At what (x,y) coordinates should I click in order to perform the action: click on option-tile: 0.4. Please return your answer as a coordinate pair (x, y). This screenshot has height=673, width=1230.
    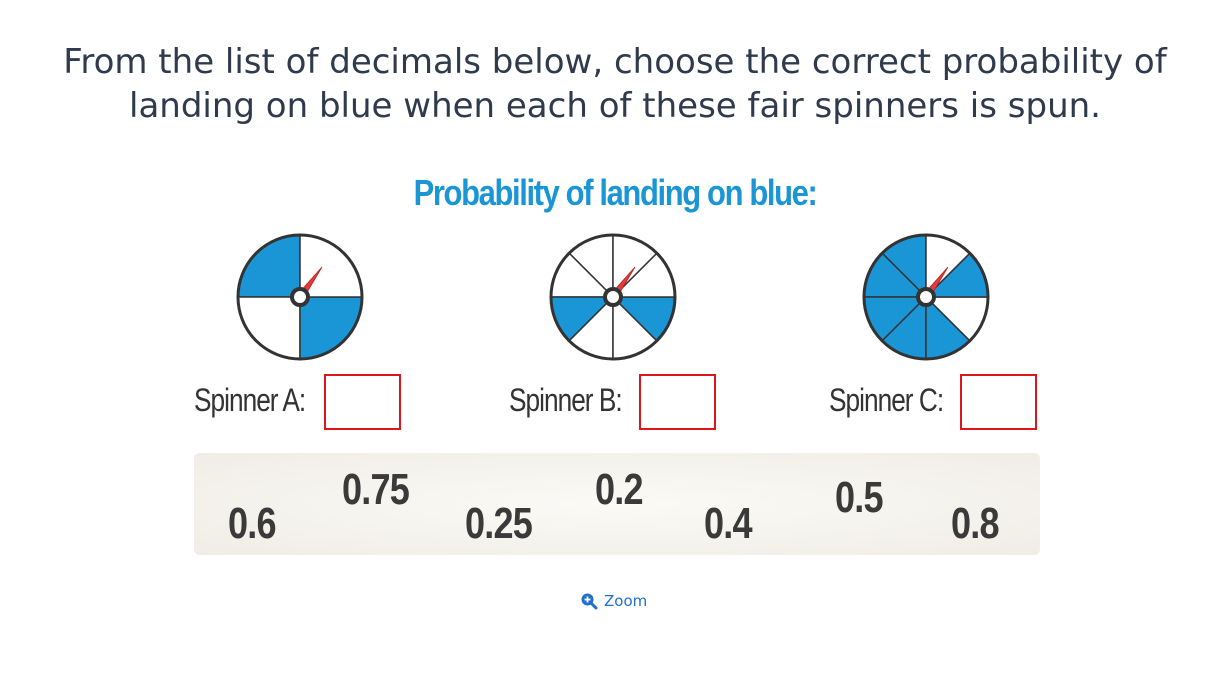
    Looking at the image, I should click on (728, 523).